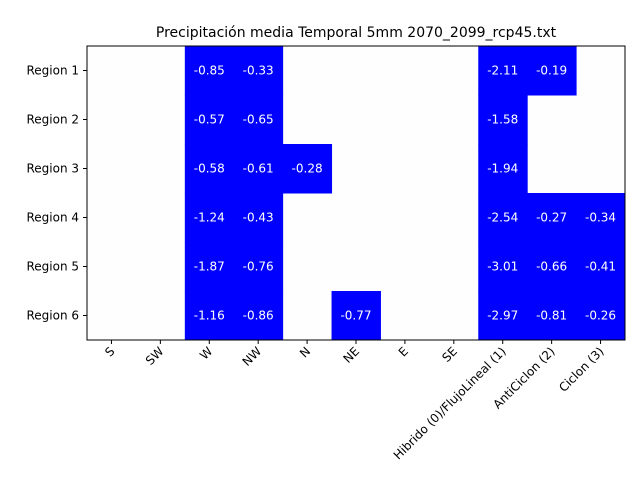 The height and width of the screenshot is (480, 640). I want to click on cell-value-label: -0.65, so click(258, 120).